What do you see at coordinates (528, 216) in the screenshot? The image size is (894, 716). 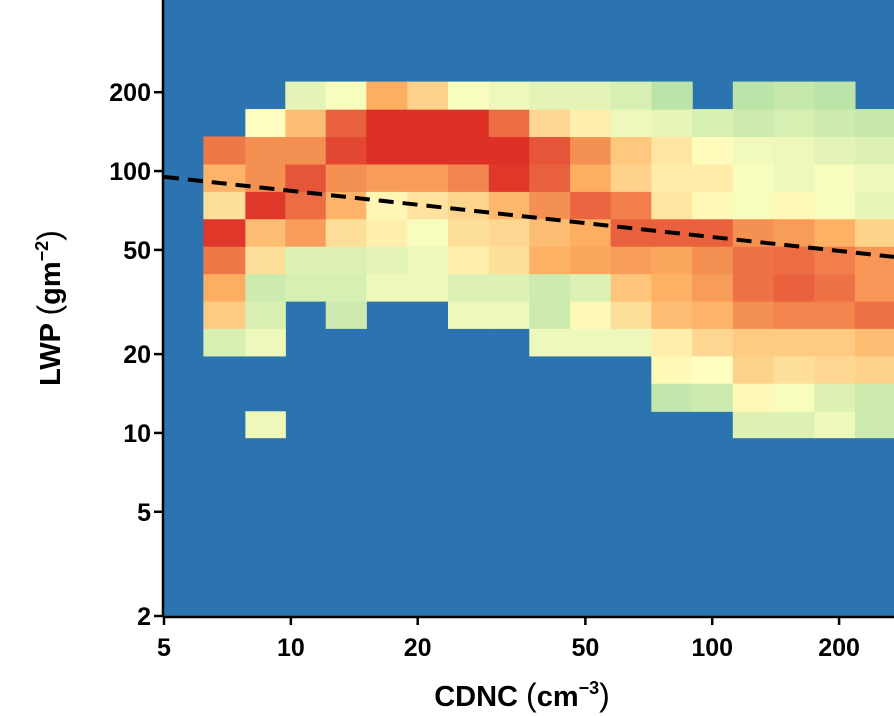 I see `fit-line` at bounding box center [528, 216].